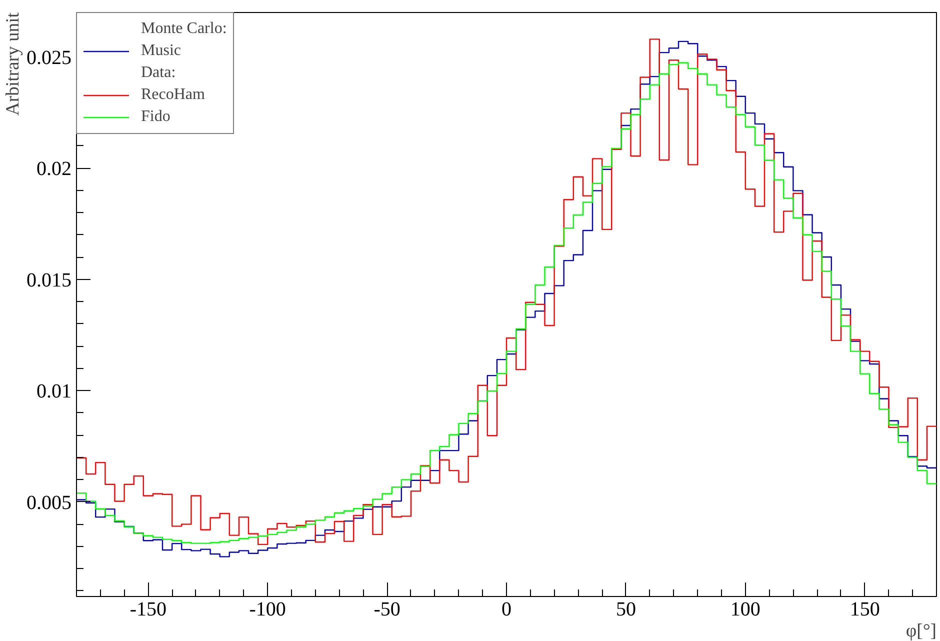 The image size is (940, 641). What do you see at coordinates (745, 609) in the screenshot?
I see `x-tick-label: 100` at bounding box center [745, 609].